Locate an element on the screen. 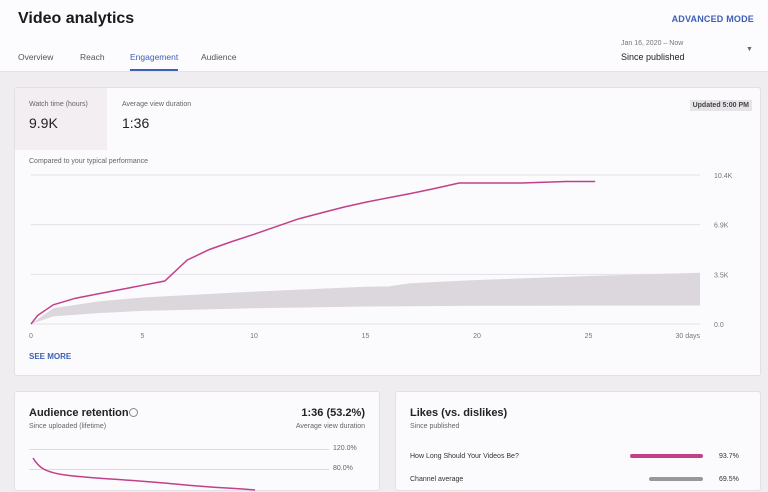 The image size is (768, 492). typical-performance-band is located at coordinates (365, 298).